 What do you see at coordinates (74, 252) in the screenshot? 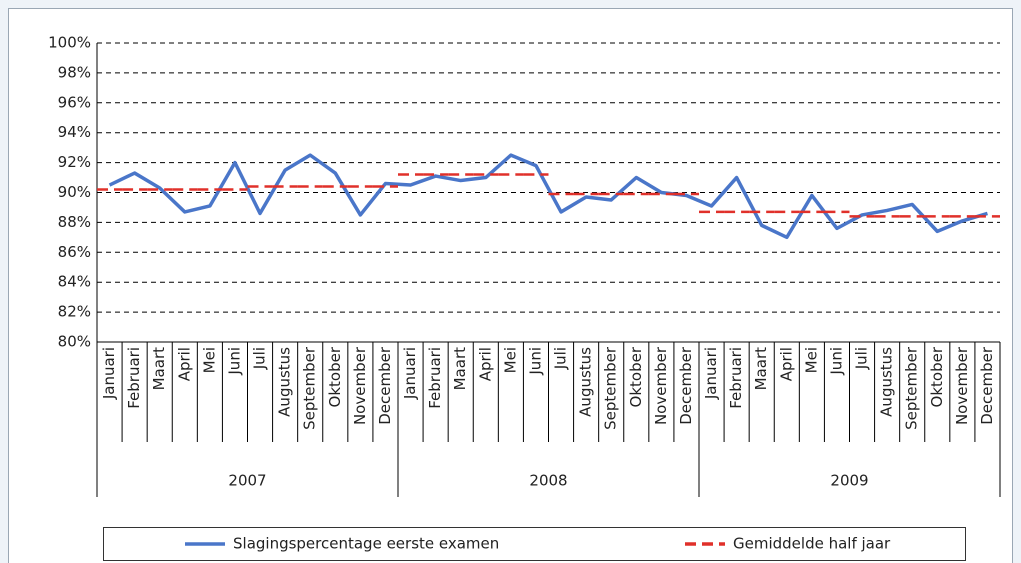
I see `y-tick-label: 86%` at bounding box center [74, 252].